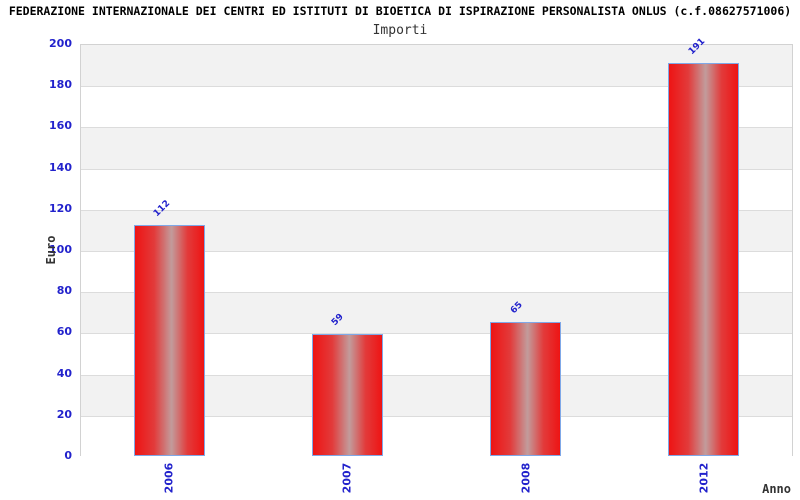 This screenshot has width=800, height=500. What do you see at coordinates (776, 489) in the screenshot?
I see `x-axis-title: Anno` at bounding box center [776, 489].